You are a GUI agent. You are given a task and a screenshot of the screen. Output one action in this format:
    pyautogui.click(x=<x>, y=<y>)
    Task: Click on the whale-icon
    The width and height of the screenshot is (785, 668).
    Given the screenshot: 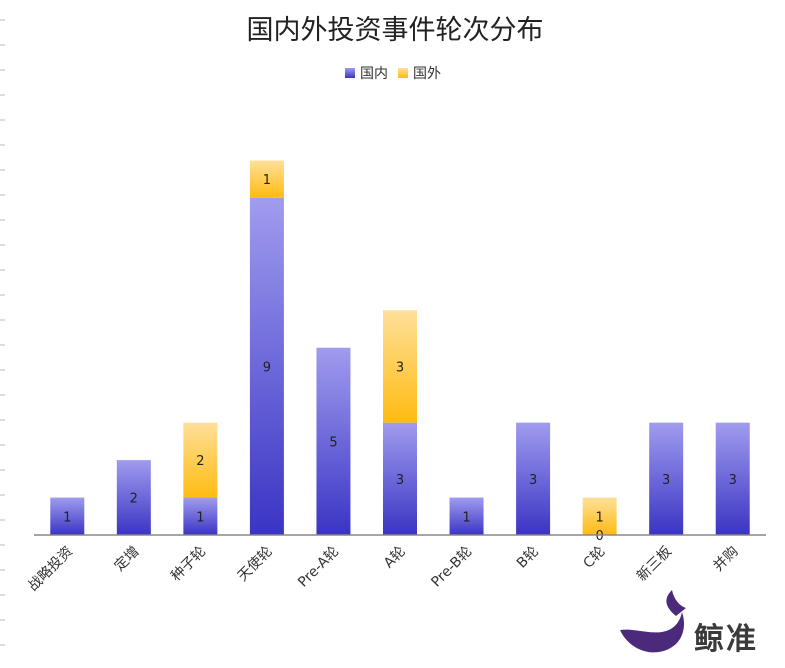 What is the action you would take?
    pyautogui.click(x=652, y=632)
    